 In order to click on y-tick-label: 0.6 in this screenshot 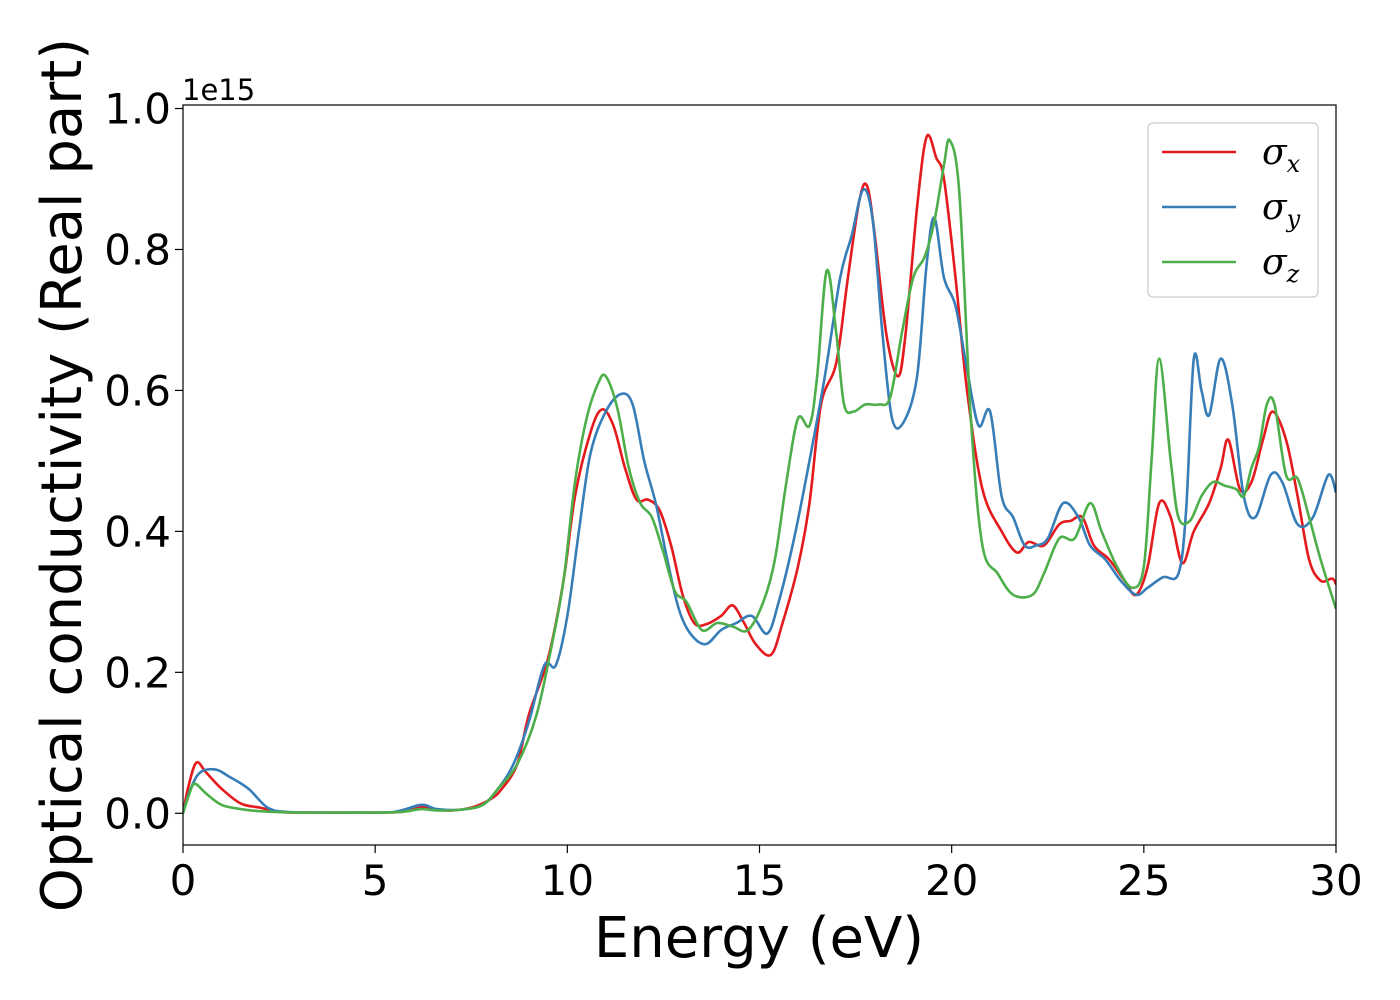, I will do `click(137, 390)`.